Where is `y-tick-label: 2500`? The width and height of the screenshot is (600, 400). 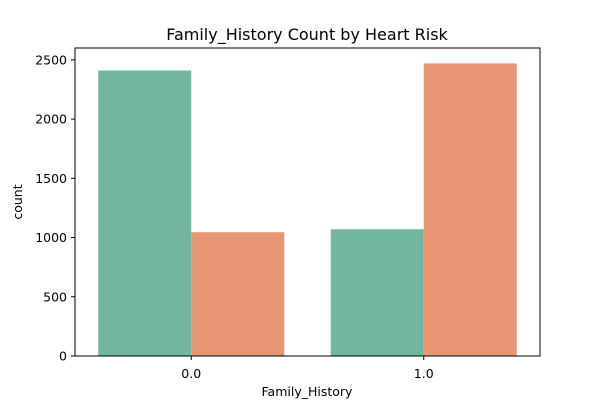 y-tick-label: 2500 is located at coordinates (51, 59).